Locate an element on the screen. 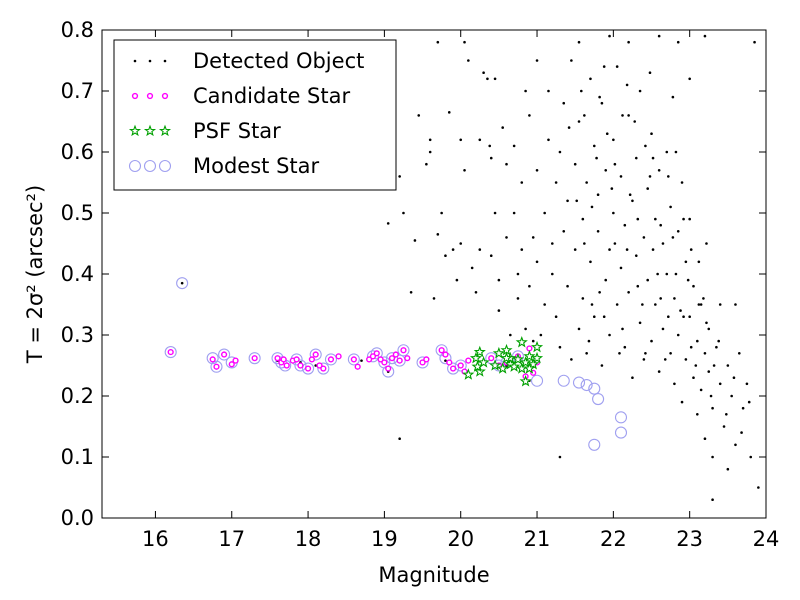 The width and height of the screenshot is (800, 600). x-tick-label: 24 is located at coordinates (766, 539).